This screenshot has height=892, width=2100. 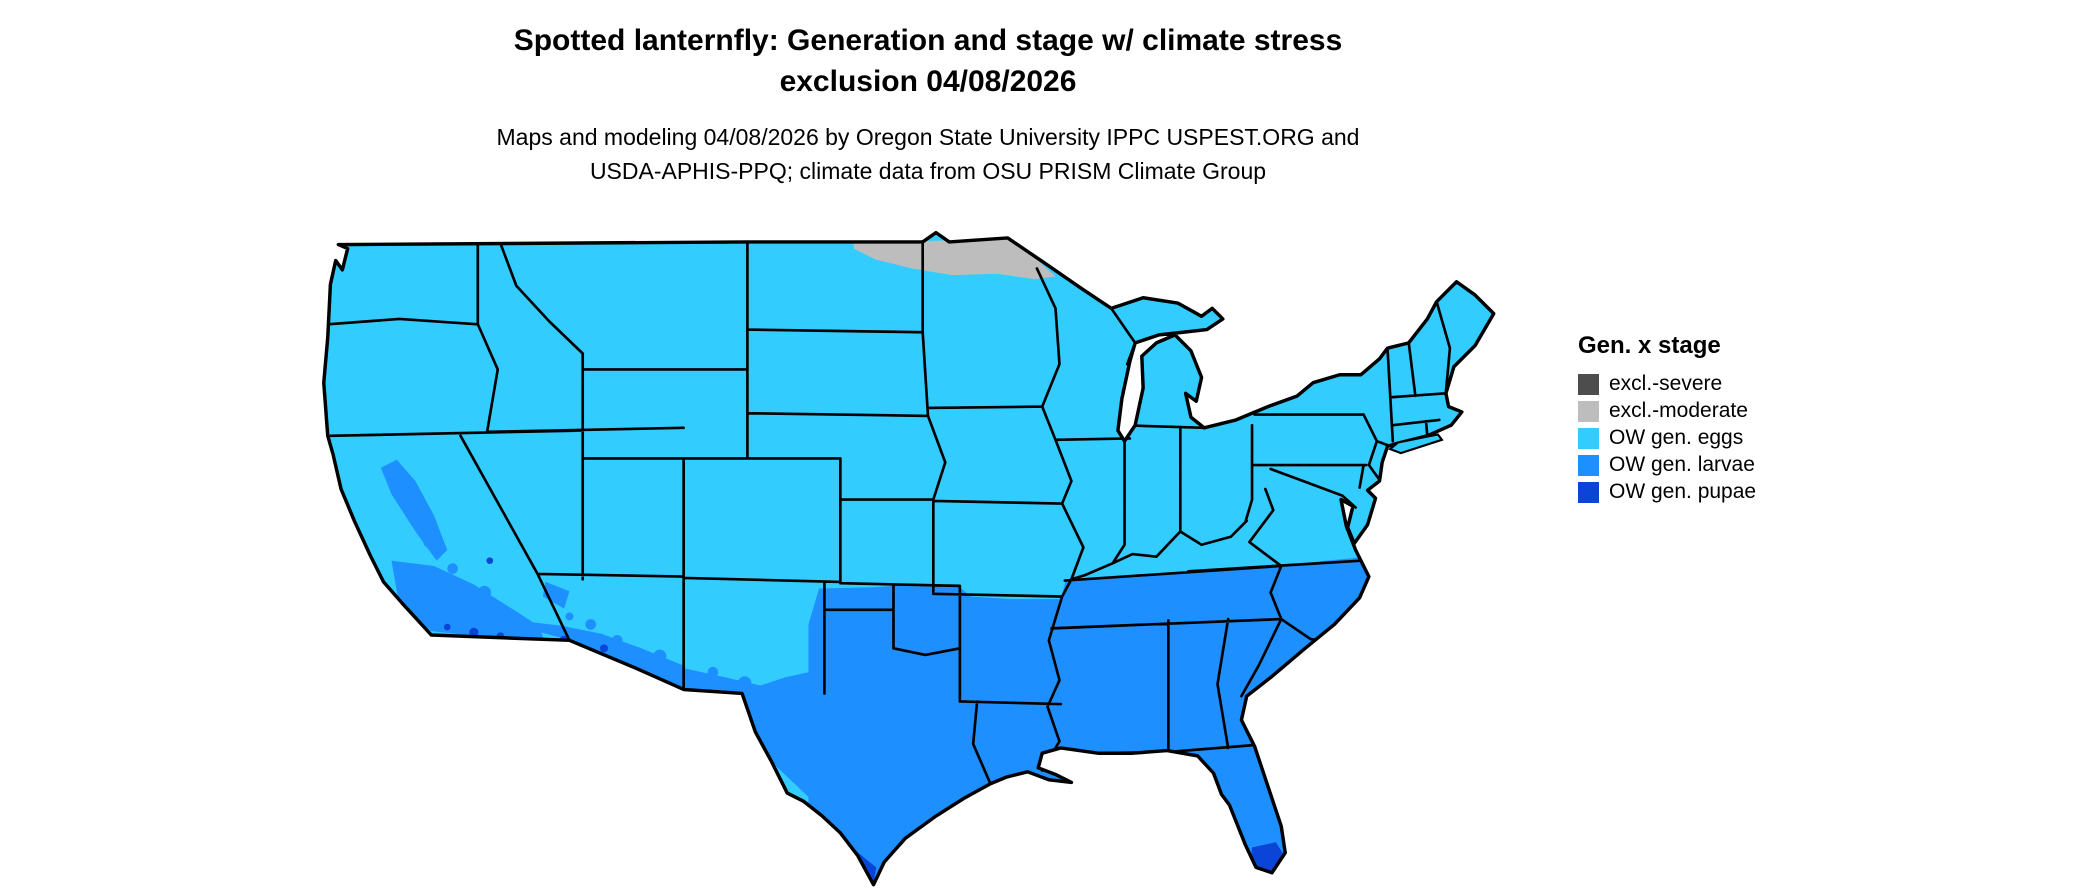 I want to click on legend-item-excl-severe: excl.-severe, so click(x=1667, y=383).